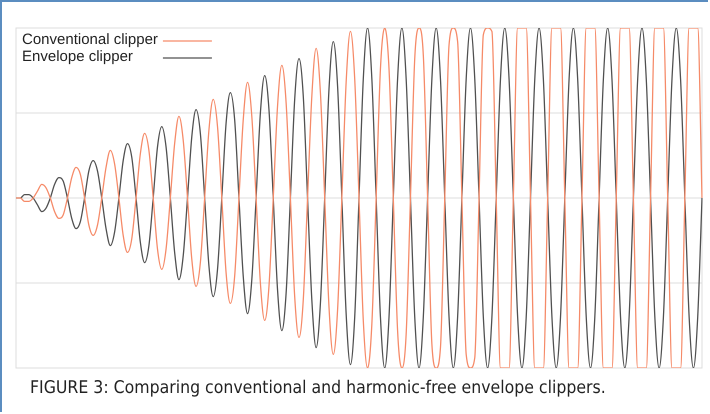  Describe the element at coordinates (318, 388) in the screenshot. I see `caption: FIGURE 3: Comparing conventional and harmonic-free envelope clippers.` at that location.